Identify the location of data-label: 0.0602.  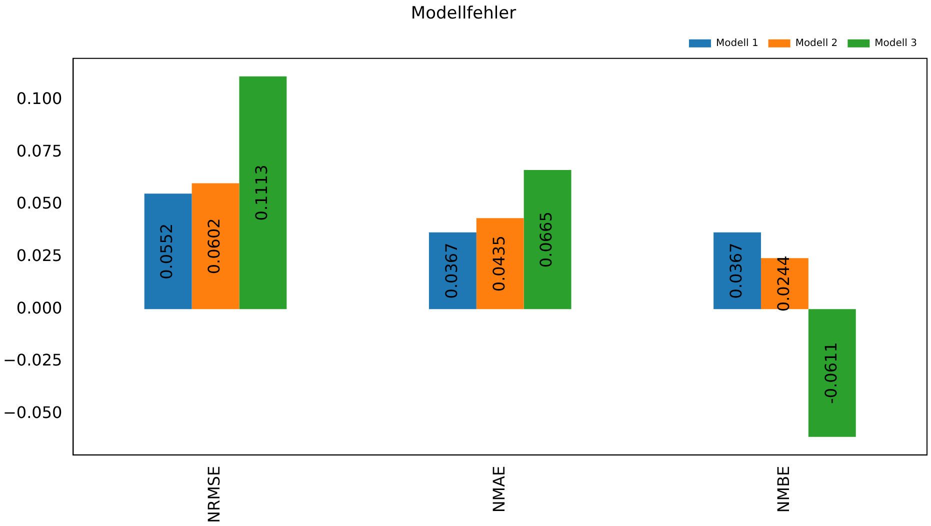
(214, 246).